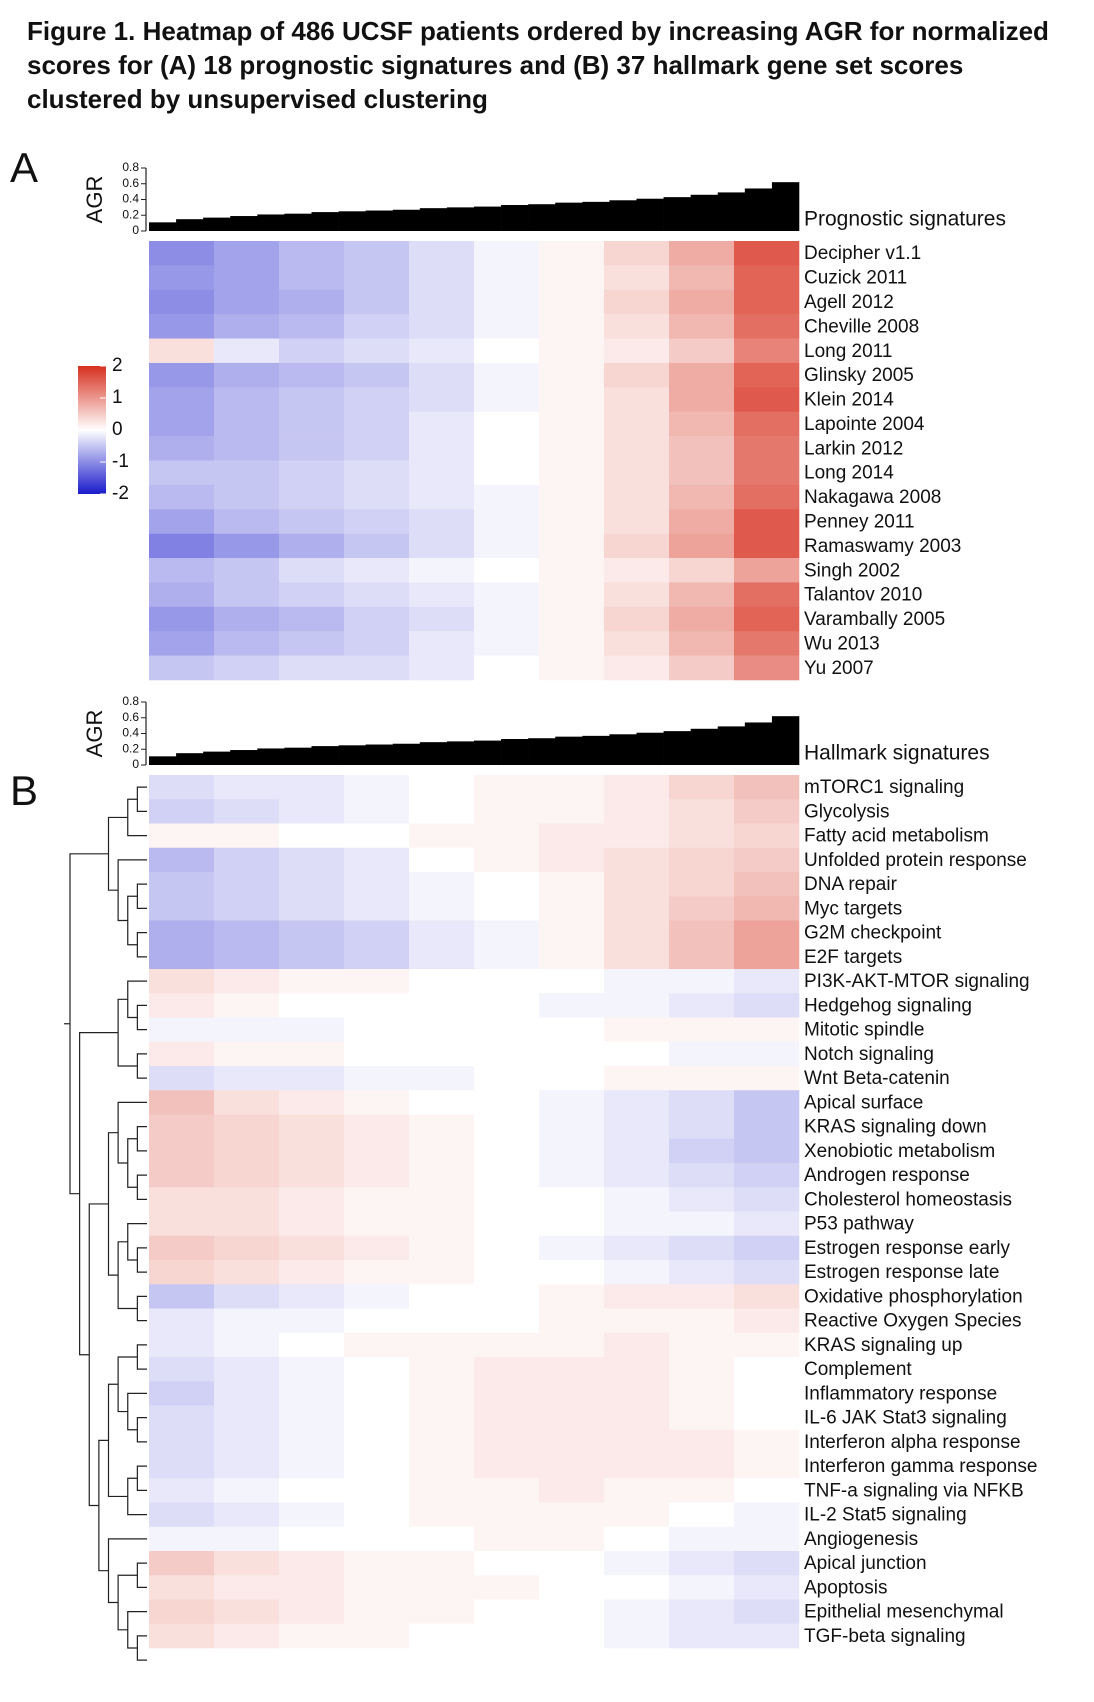 This screenshot has height=1702, width=1094. I want to click on row-label: Interferon gamma response, so click(920, 1466).